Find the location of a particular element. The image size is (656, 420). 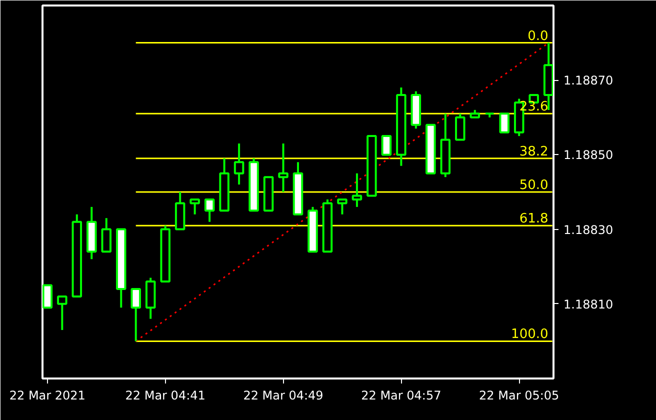

x-tick-label: 22 Mar 04:49 is located at coordinates (283, 395).